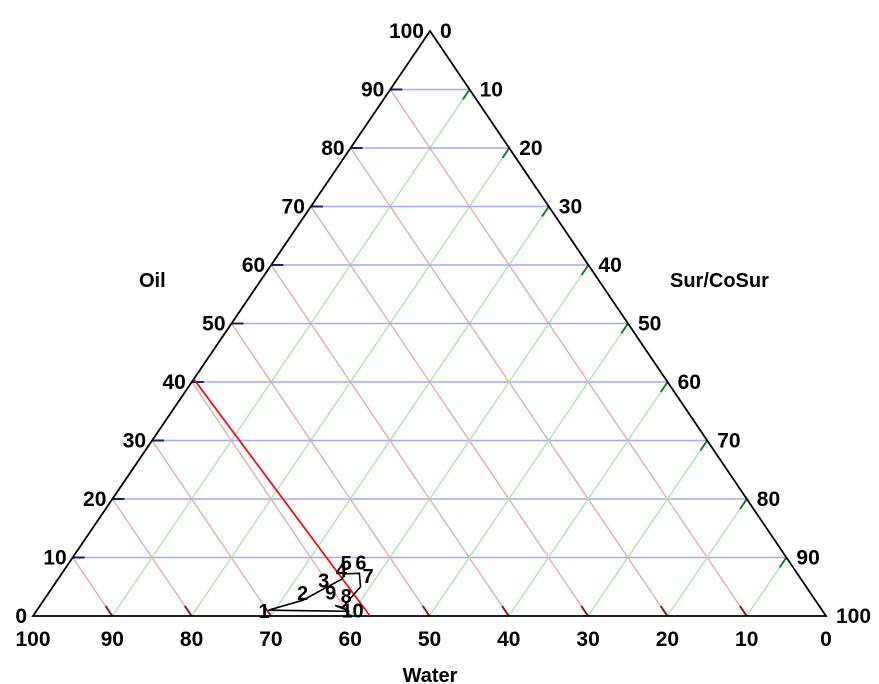 The image size is (879, 684). Describe the element at coordinates (191, 639) in the screenshot. I see `tick-label-water-80: 80` at that location.